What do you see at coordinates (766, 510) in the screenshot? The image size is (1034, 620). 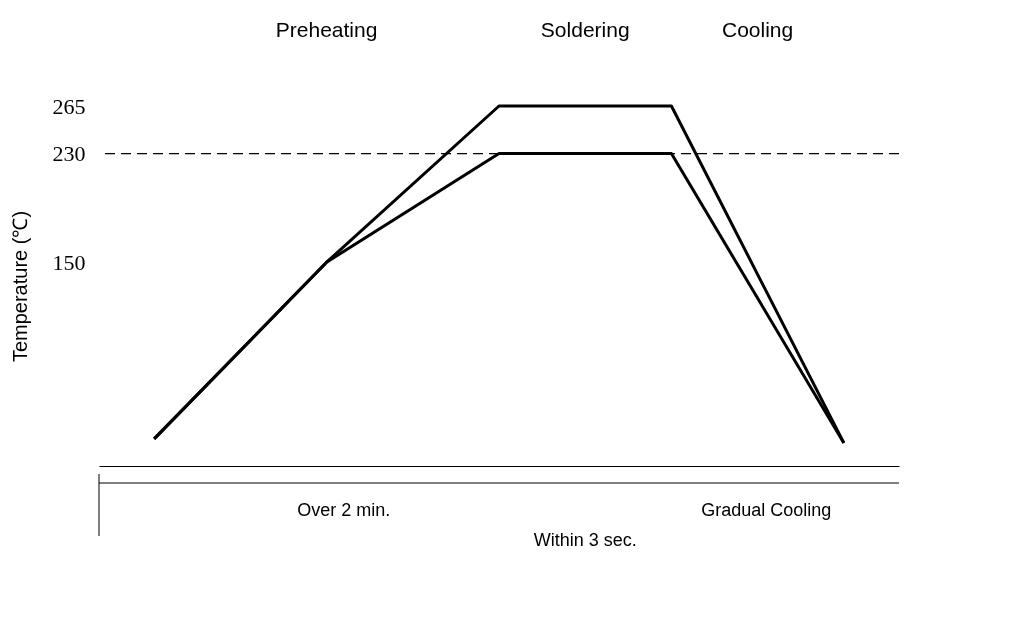 I see `text: Gradual Cooling` at bounding box center [766, 510].